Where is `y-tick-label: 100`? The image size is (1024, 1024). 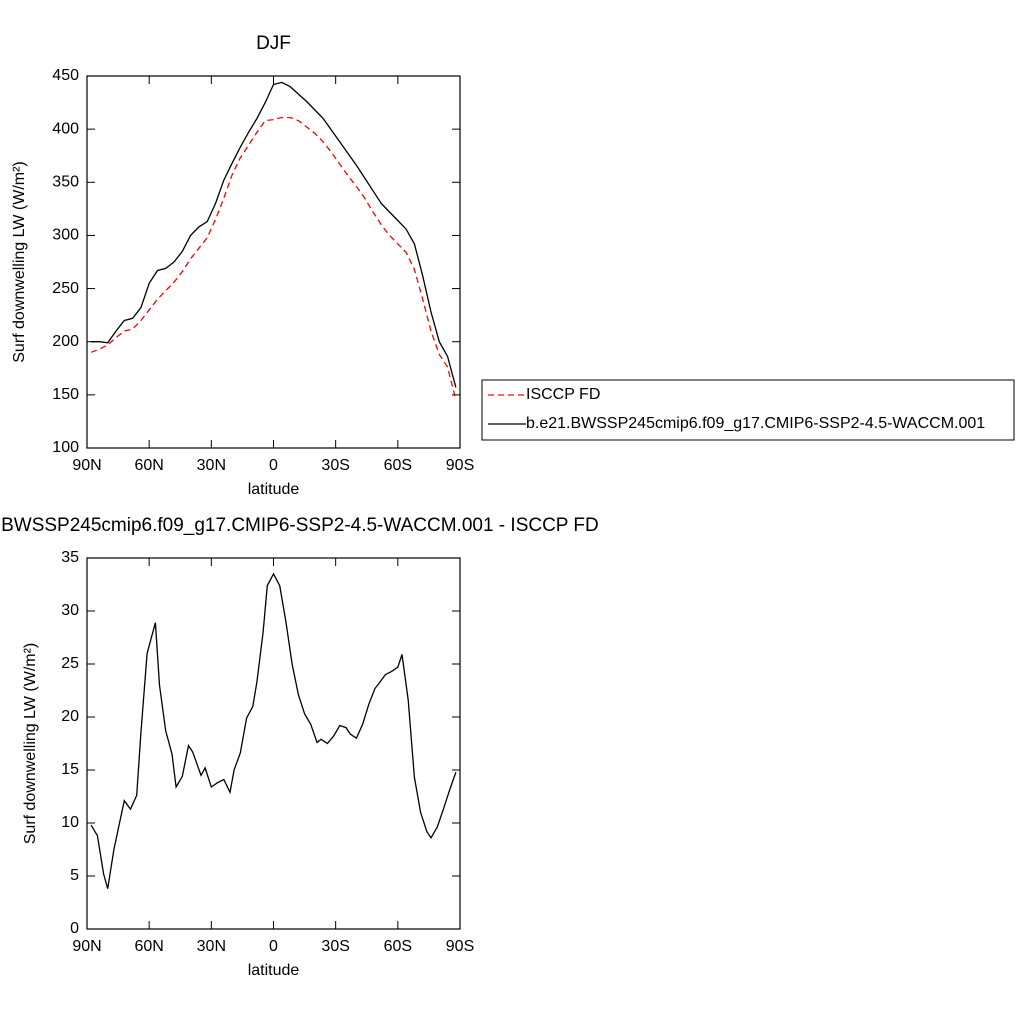 y-tick-label: 100 is located at coordinates (65, 447).